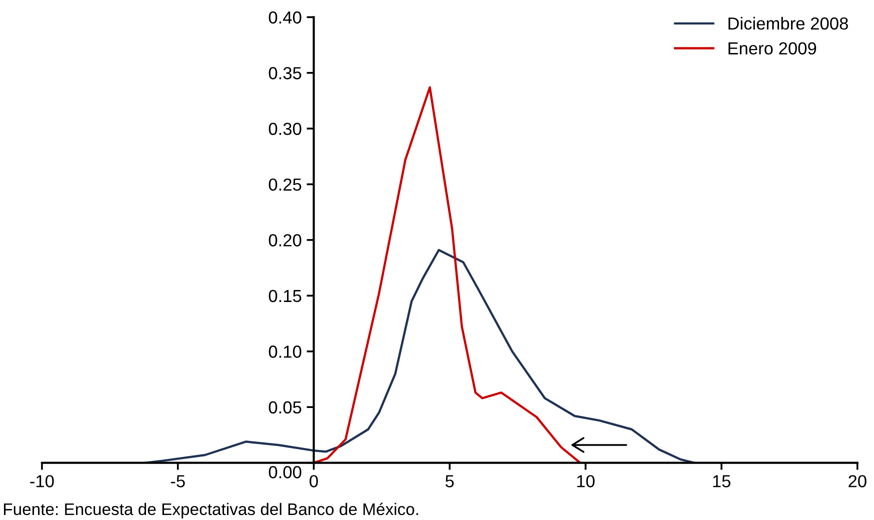  What do you see at coordinates (314, 481) in the screenshot?
I see `x-tick-label: 0` at bounding box center [314, 481].